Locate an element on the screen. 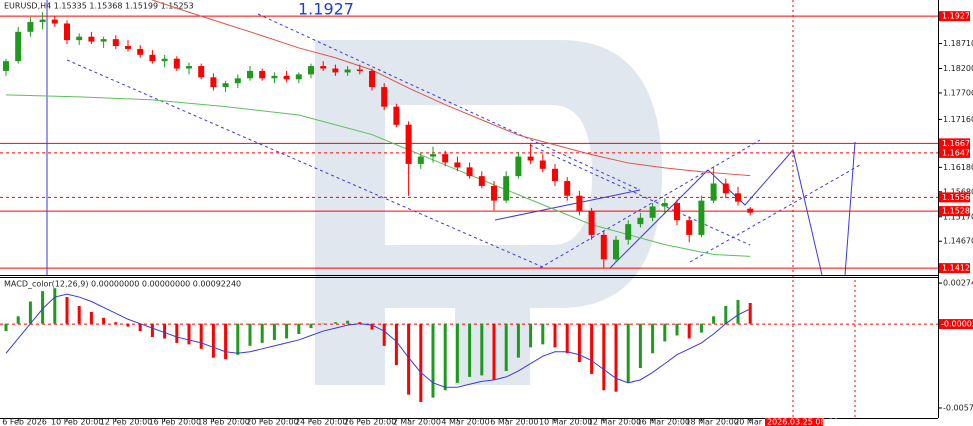 The image size is (973, 426). y-tick-label: 1.18710 is located at coordinates (958, 43).